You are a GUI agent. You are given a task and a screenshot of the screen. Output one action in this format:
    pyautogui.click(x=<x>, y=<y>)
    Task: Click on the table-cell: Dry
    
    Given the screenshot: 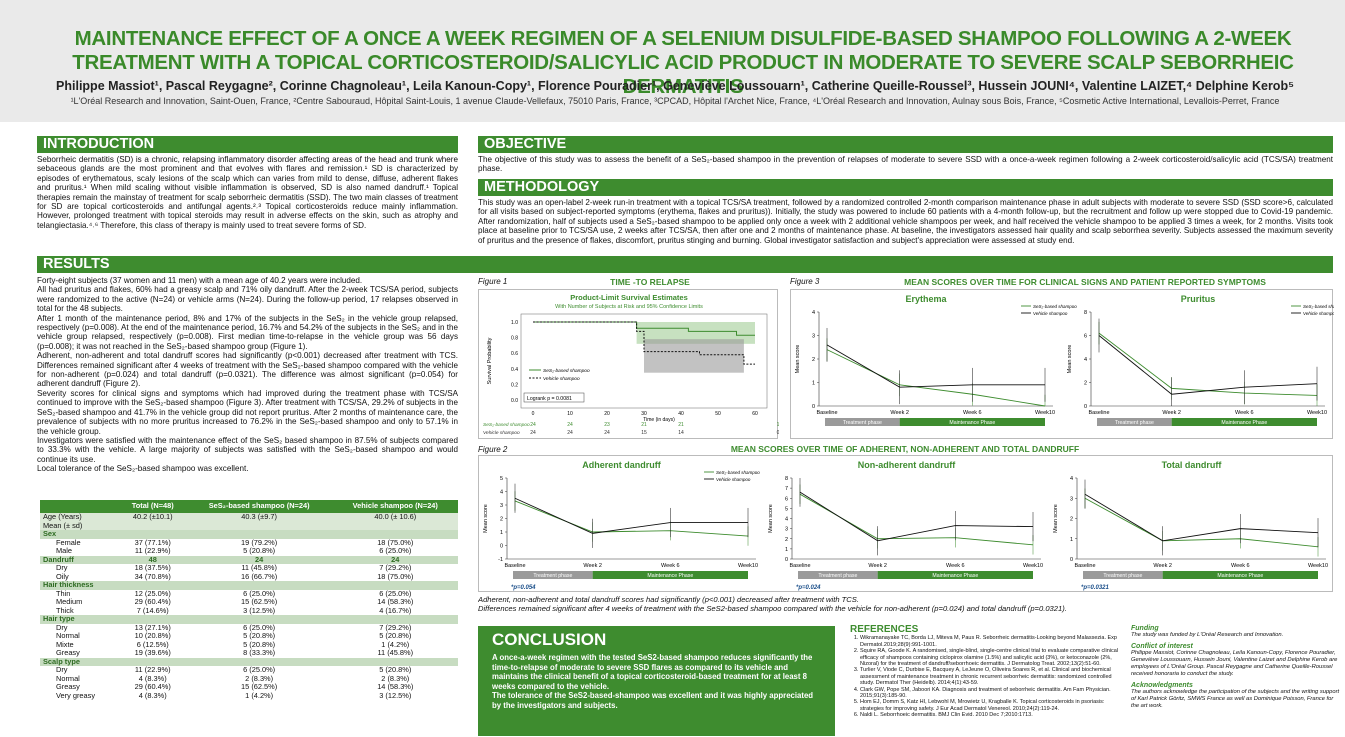 What is the action you would take?
    pyautogui.click(x=80, y=568)
    